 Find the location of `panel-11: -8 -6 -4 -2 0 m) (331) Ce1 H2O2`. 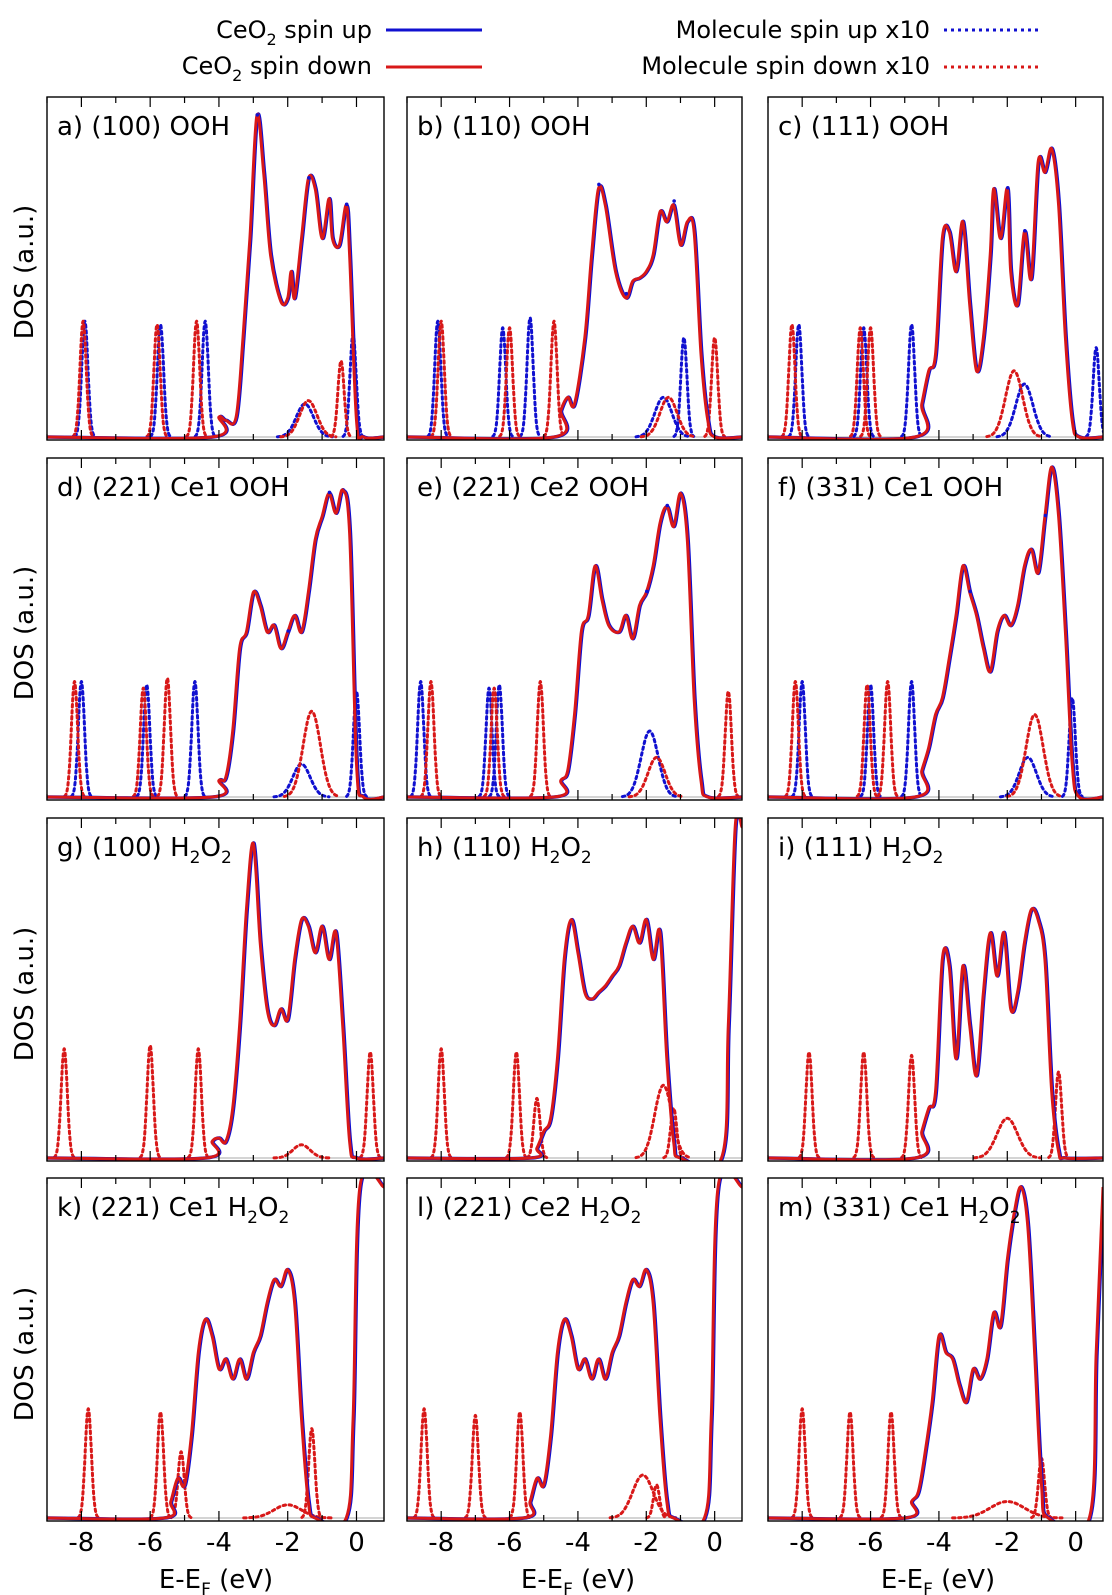

panel-11: -8 -6 -4 -2 0 m) (331) Ce1 H2O2 is located at coordinates (935, 1367).